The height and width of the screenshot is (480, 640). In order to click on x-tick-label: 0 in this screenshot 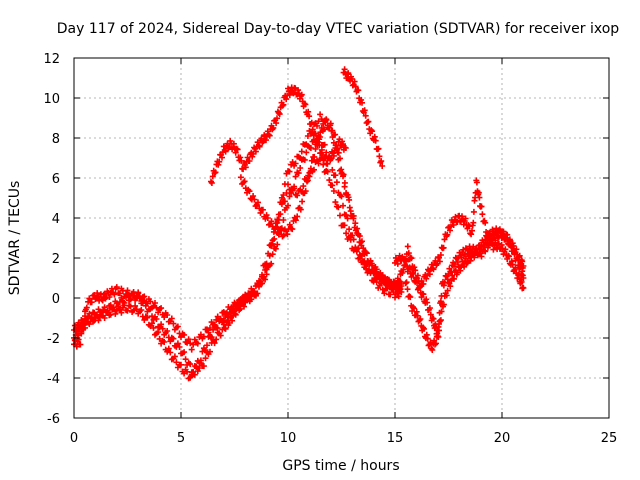, I will do `click(74, 438)`.